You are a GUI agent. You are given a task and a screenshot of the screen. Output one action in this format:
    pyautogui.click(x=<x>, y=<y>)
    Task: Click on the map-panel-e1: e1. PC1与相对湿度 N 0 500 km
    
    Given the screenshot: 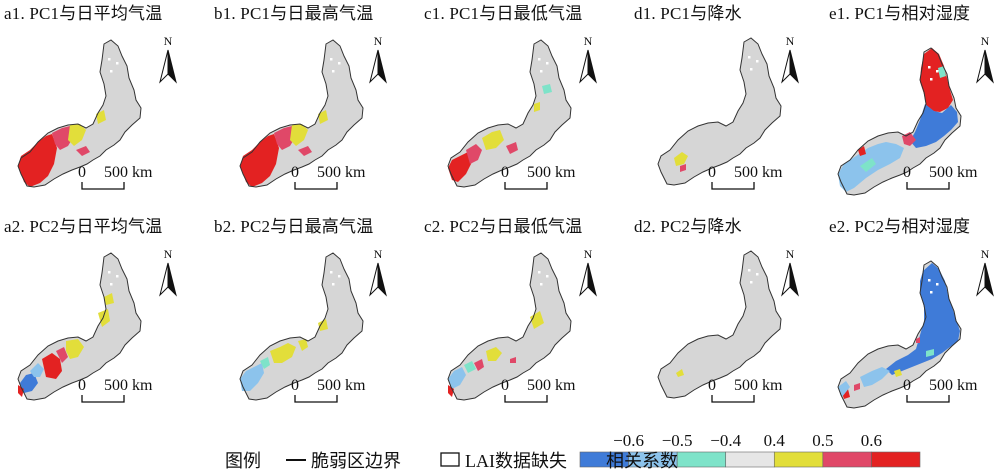 What is the action you would take?
    pyautogui.click(x=912, y=107)
    